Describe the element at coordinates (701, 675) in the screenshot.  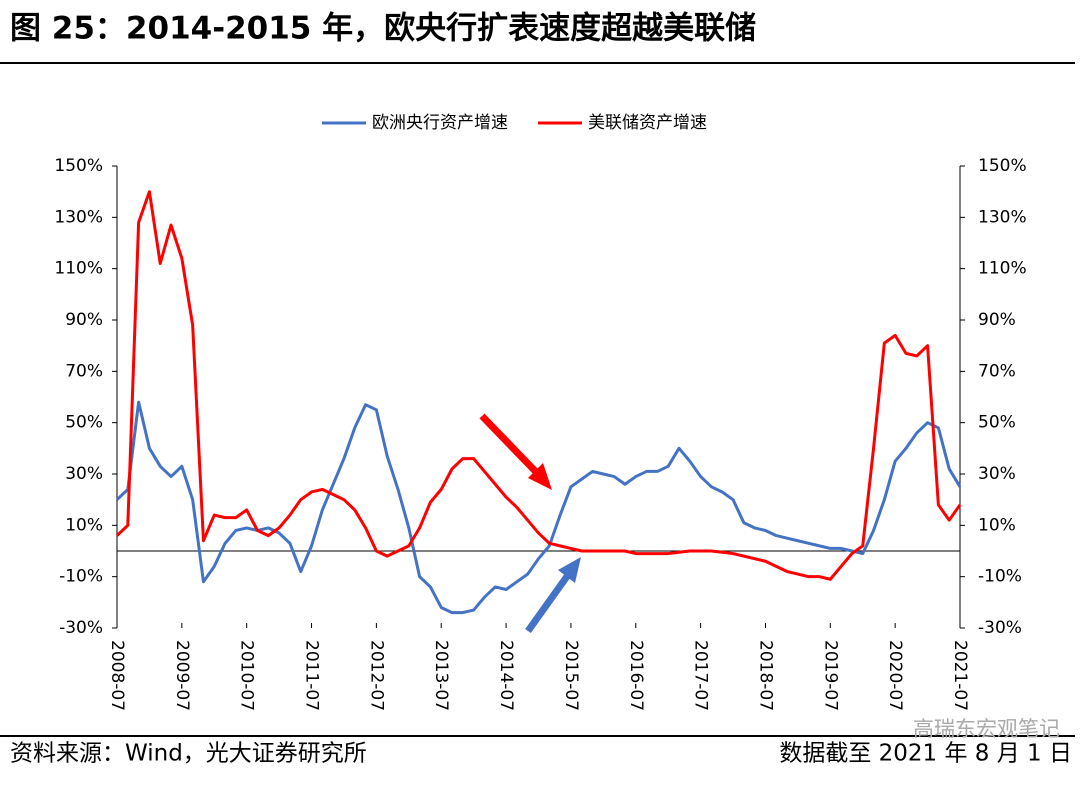
I see `x-tick-label: 2017-07` at that location.